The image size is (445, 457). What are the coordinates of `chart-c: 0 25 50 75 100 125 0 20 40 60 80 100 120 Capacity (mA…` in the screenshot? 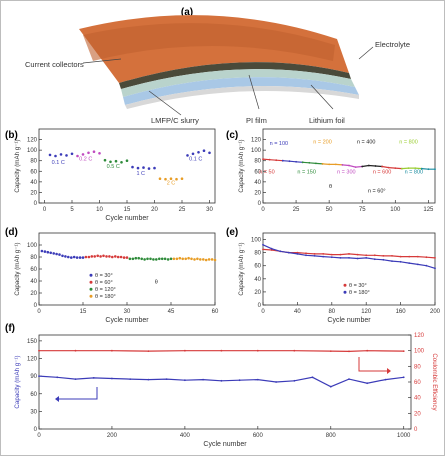 It's located at (337, 170).